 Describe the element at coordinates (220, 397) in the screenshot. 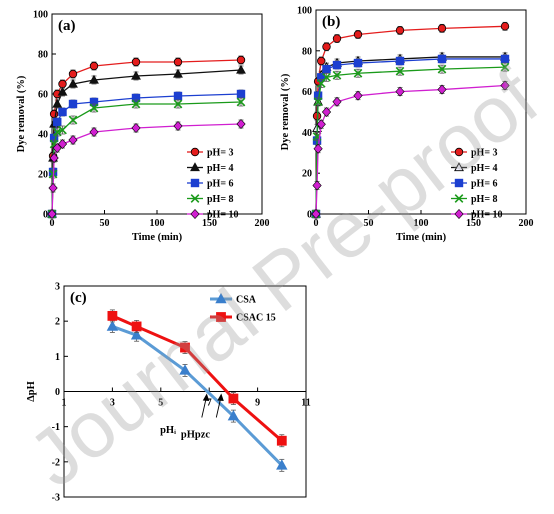

I see `pzc-arrowhead` at that location.